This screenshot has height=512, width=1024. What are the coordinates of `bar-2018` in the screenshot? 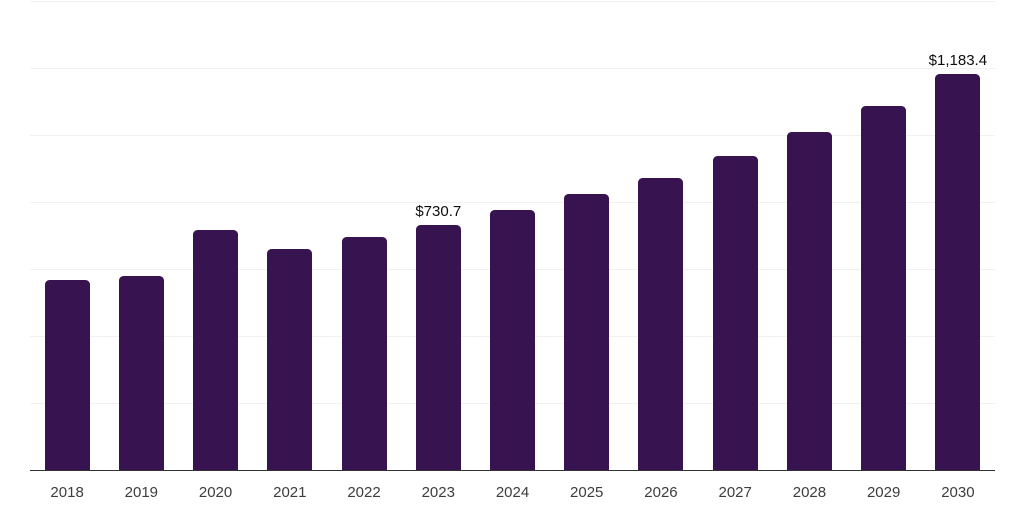 It's located at (67, 374).